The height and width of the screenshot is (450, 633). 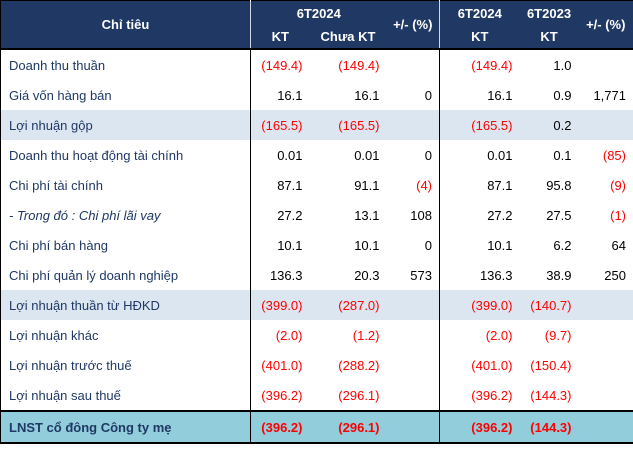 I want to click on table-cell: (9), so click(x=618, y=185).